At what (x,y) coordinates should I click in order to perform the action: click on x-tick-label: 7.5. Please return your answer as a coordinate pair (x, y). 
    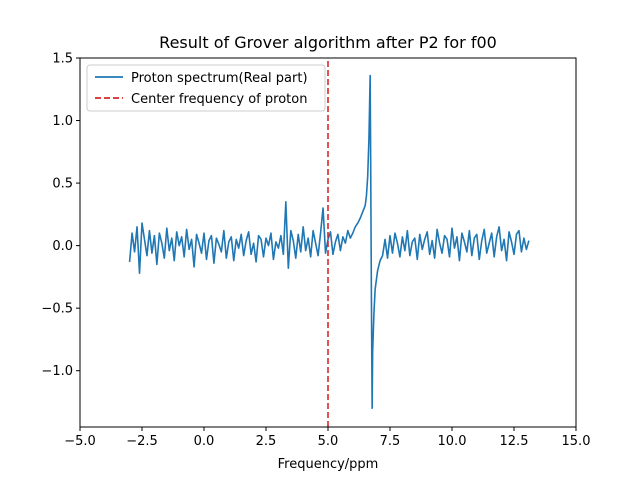
    Looking at the image, I should click on (390, 441).